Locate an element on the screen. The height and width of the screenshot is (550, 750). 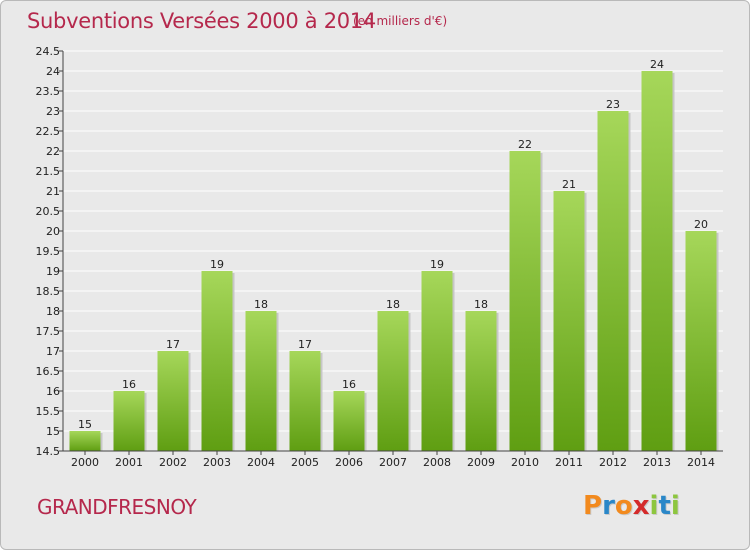
value-label: 20 is located at coordinates (701, 224).